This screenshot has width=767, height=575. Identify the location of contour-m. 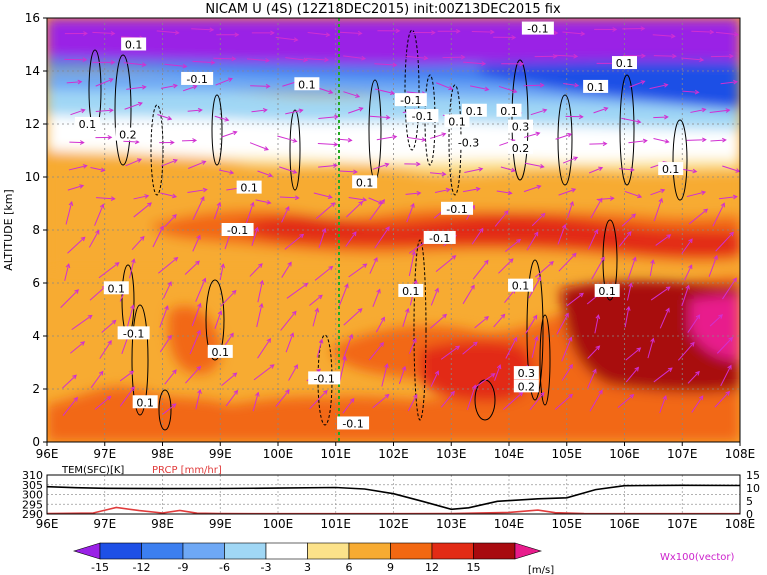
(680, 160).